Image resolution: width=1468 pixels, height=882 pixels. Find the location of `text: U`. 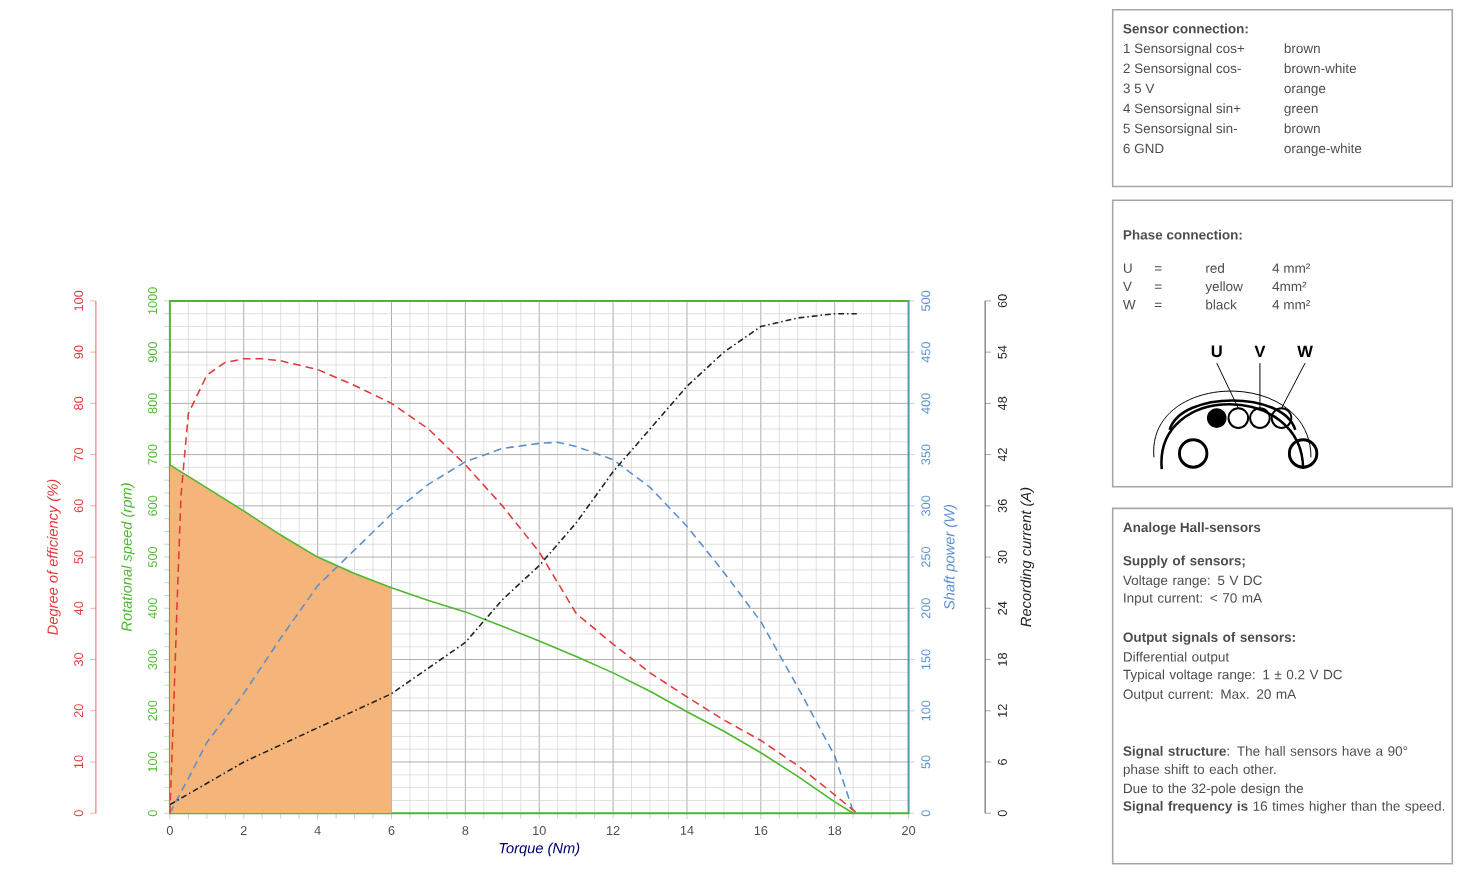

text: U is located at coordinates (1216, 351).